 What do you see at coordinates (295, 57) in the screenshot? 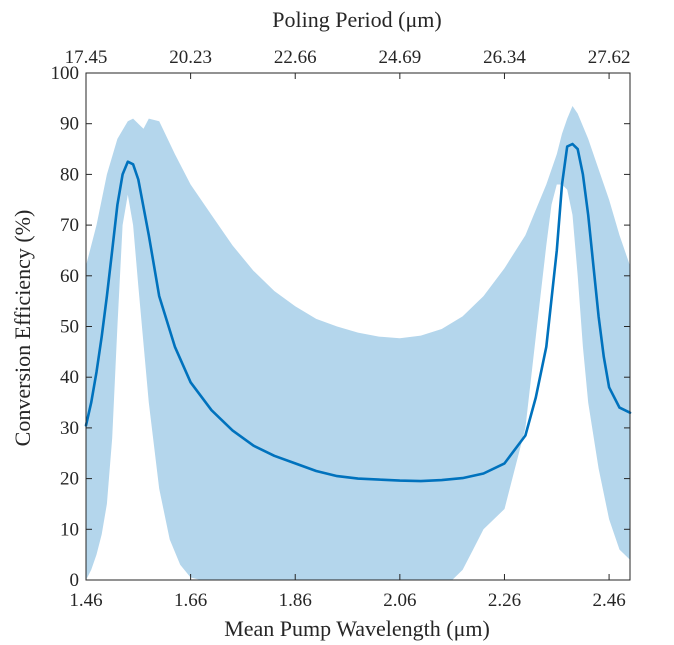
I see `top-x-tick-label: 22.66` at bounding box center [295, 57].